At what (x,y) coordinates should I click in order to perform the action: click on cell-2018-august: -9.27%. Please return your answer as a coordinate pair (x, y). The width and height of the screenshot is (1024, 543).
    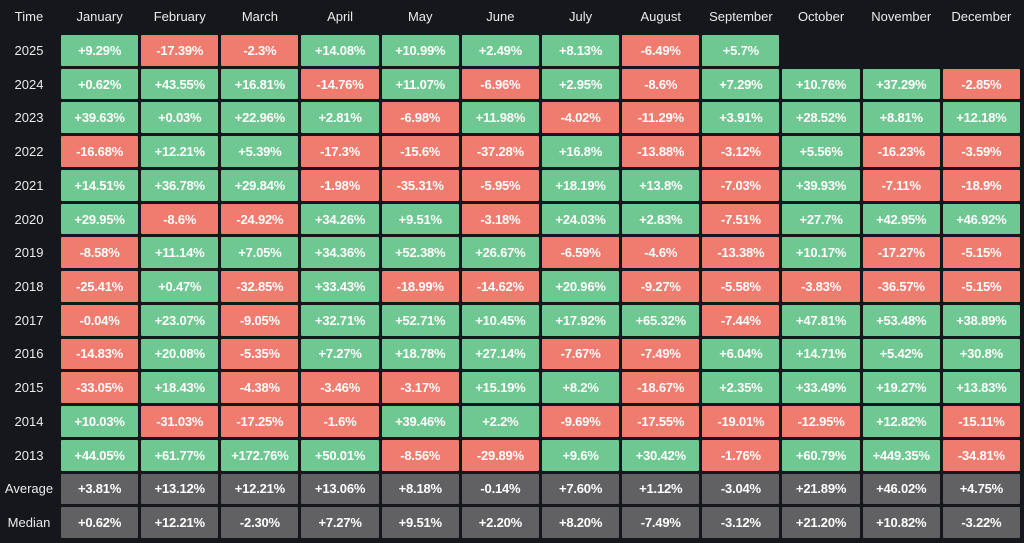
    Looking at the image, I should click on (661, 286).